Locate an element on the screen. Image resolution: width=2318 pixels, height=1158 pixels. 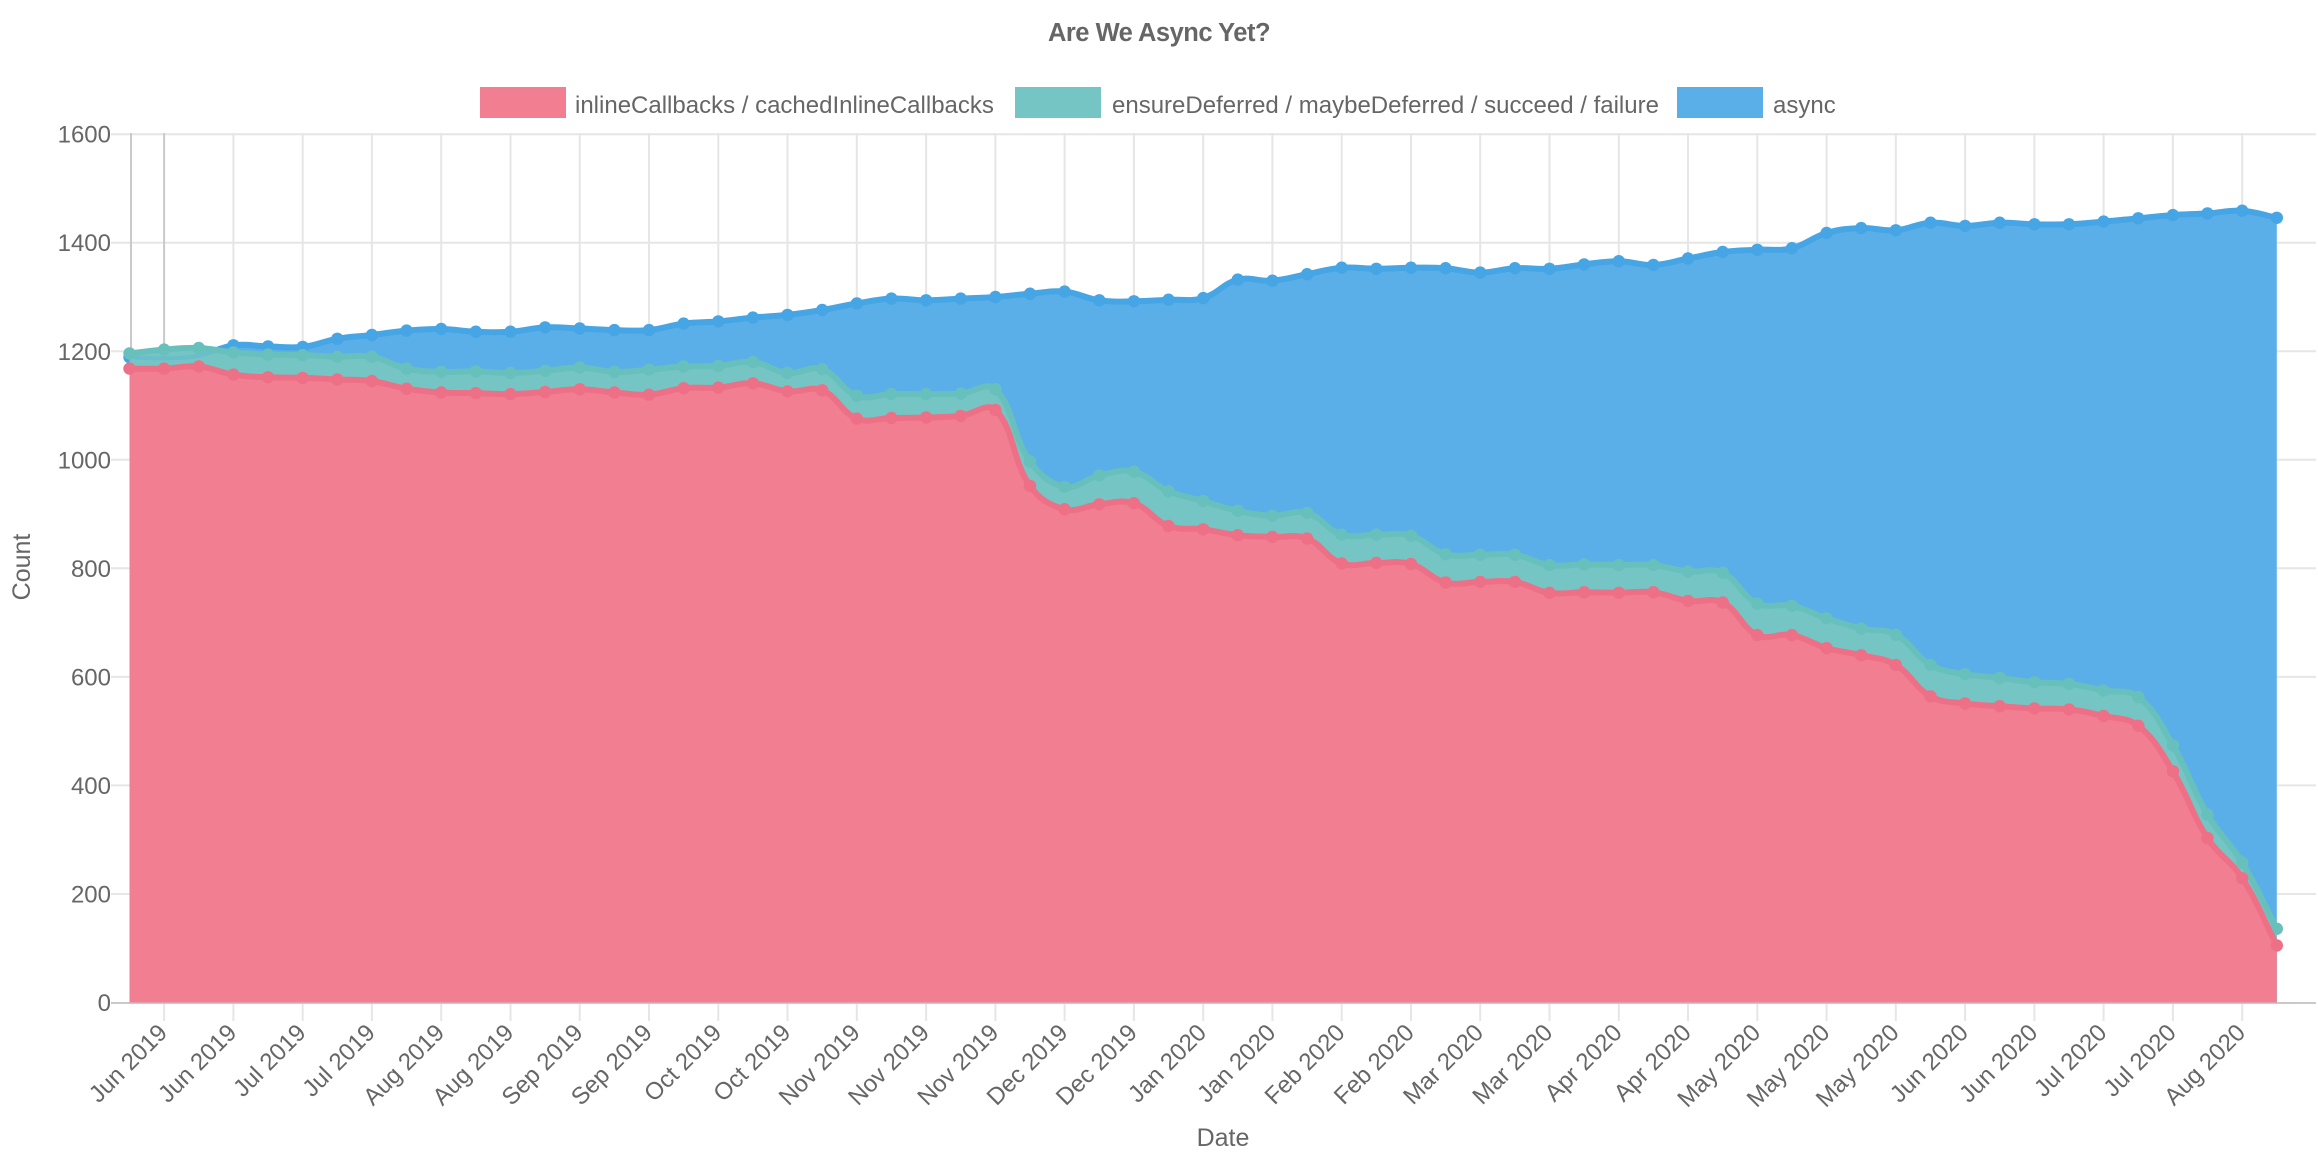
svg-text: 1400 is located at coordinates (84, 243).